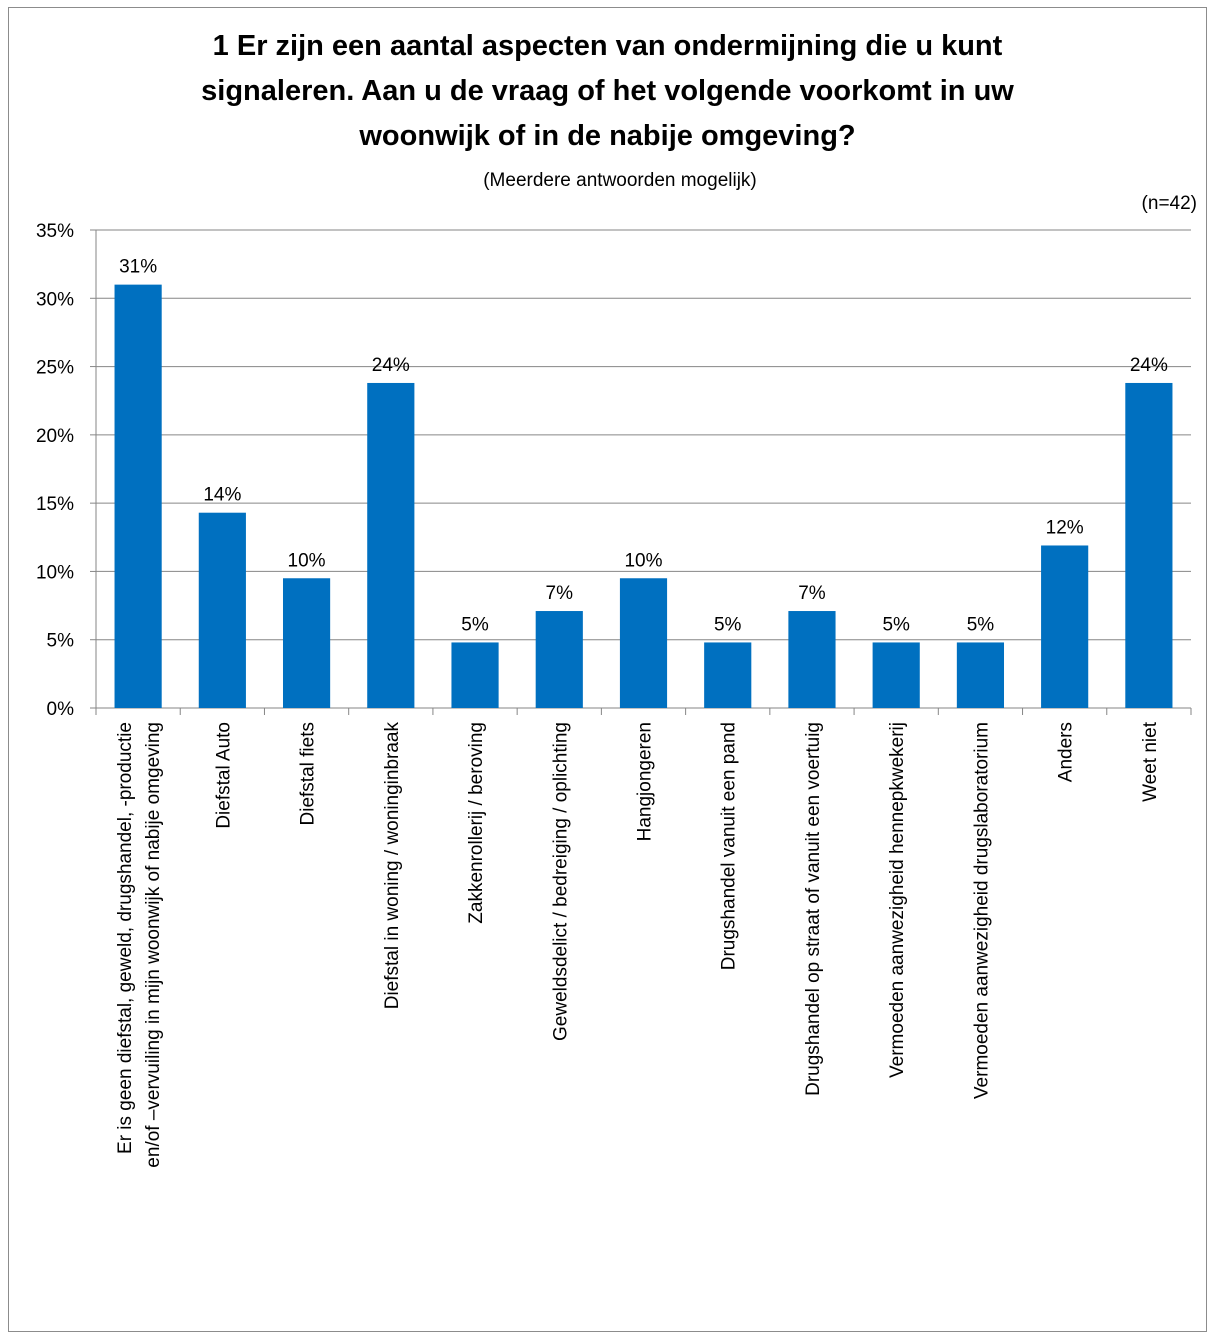  What do you see at coordinates (607, 136) in the screenshot?
I see `chart-title-line: woonwijk of in de nabije omgeving?` at bounding box center [607, 136].